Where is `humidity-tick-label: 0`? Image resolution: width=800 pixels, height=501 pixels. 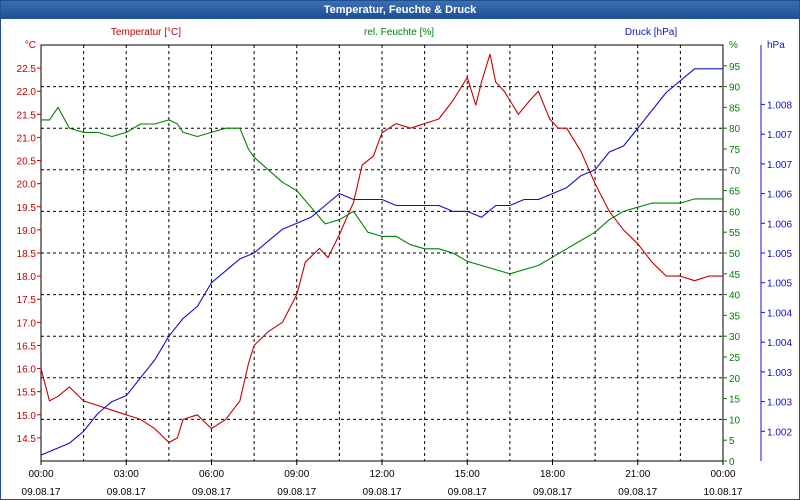
humidity-tick-label: 0 is located at coordinates (732, 462).